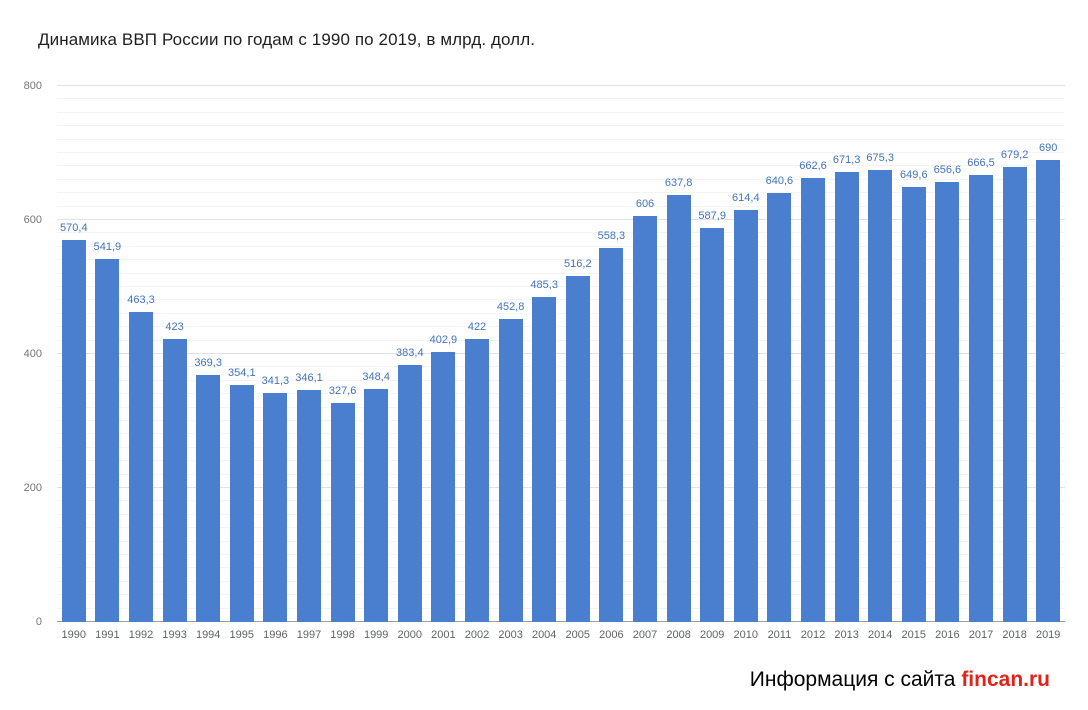 This screenshot has height=710, width=1088. Describe the element at coordinates (846, 160) in the screenshot. I see `bar-value-label: 671,3` at that location.